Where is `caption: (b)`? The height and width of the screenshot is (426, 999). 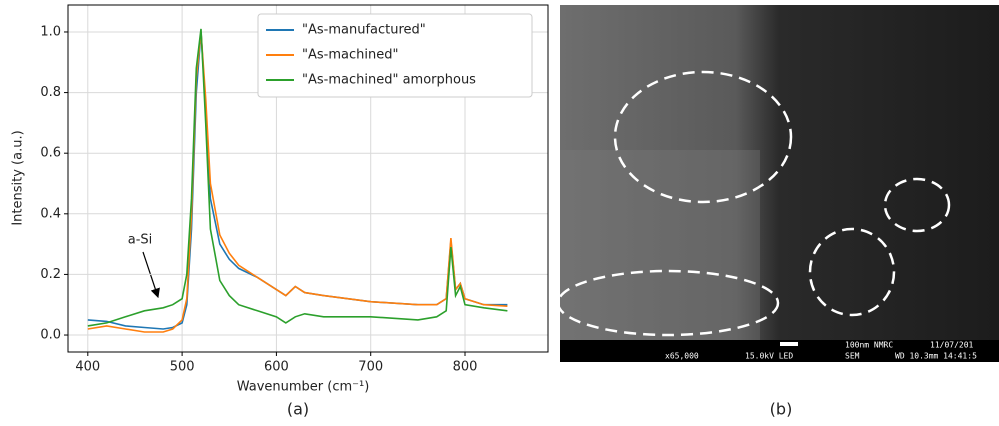
caption: (b) is located at coordinates (781, 409).